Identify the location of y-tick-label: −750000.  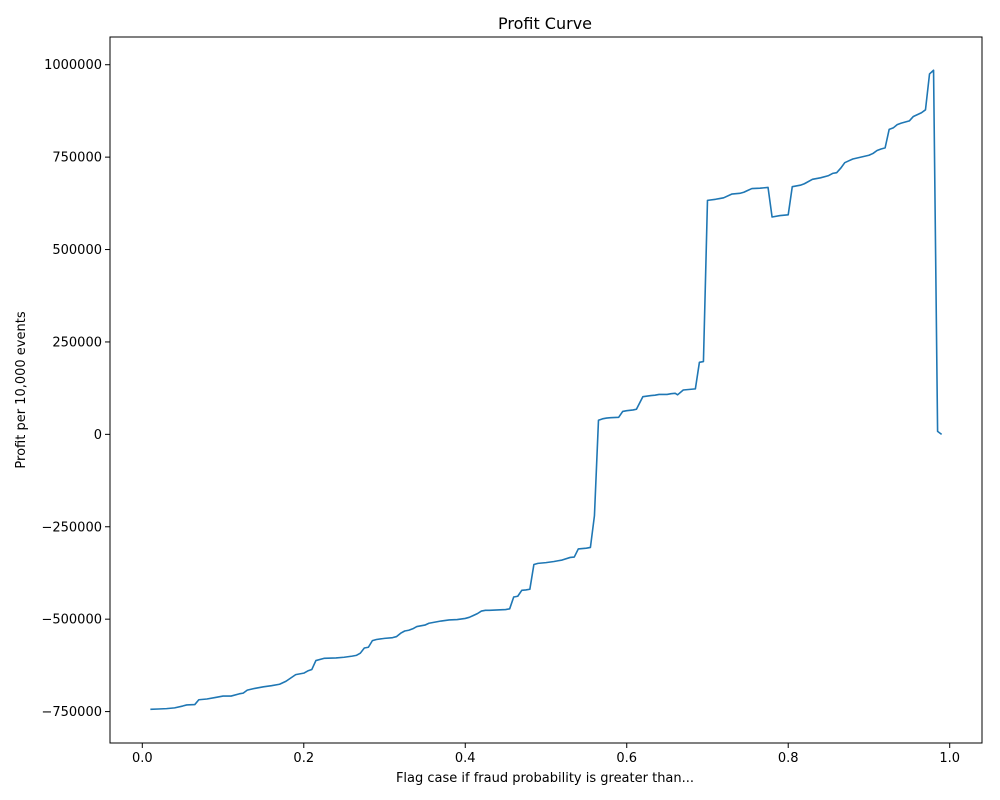
(71, 712).